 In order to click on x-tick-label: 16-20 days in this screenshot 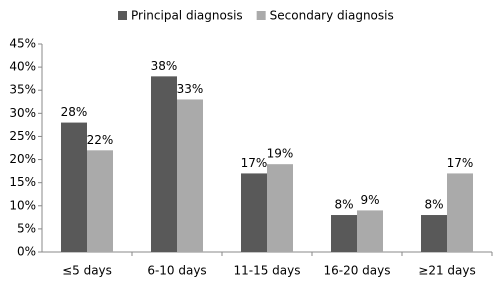, I will do `click(356, 271)`.